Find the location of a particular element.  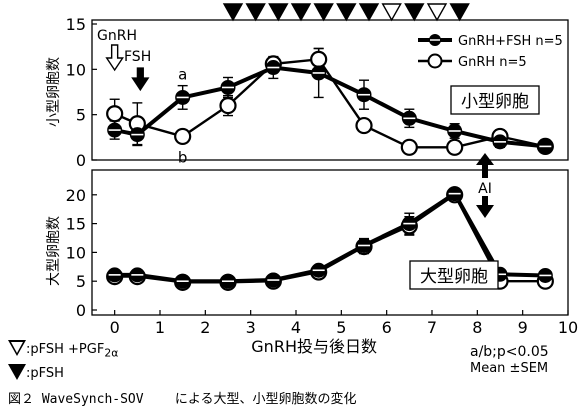

x-tick-label-7: 7 is located at coordinates (432, 327).